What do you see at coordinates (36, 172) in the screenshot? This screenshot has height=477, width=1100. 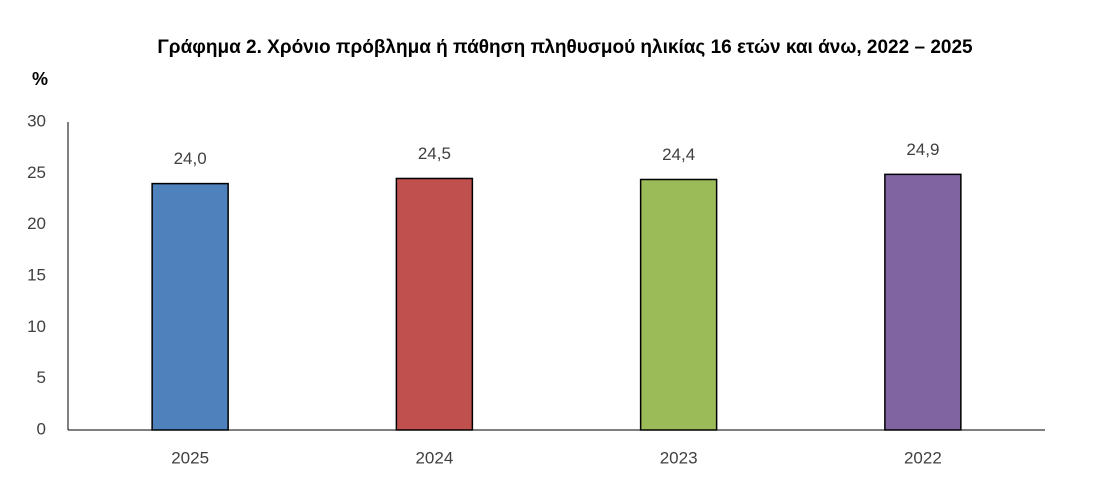 I see `y-tick-label: 25` at bounding box center [36, 172].